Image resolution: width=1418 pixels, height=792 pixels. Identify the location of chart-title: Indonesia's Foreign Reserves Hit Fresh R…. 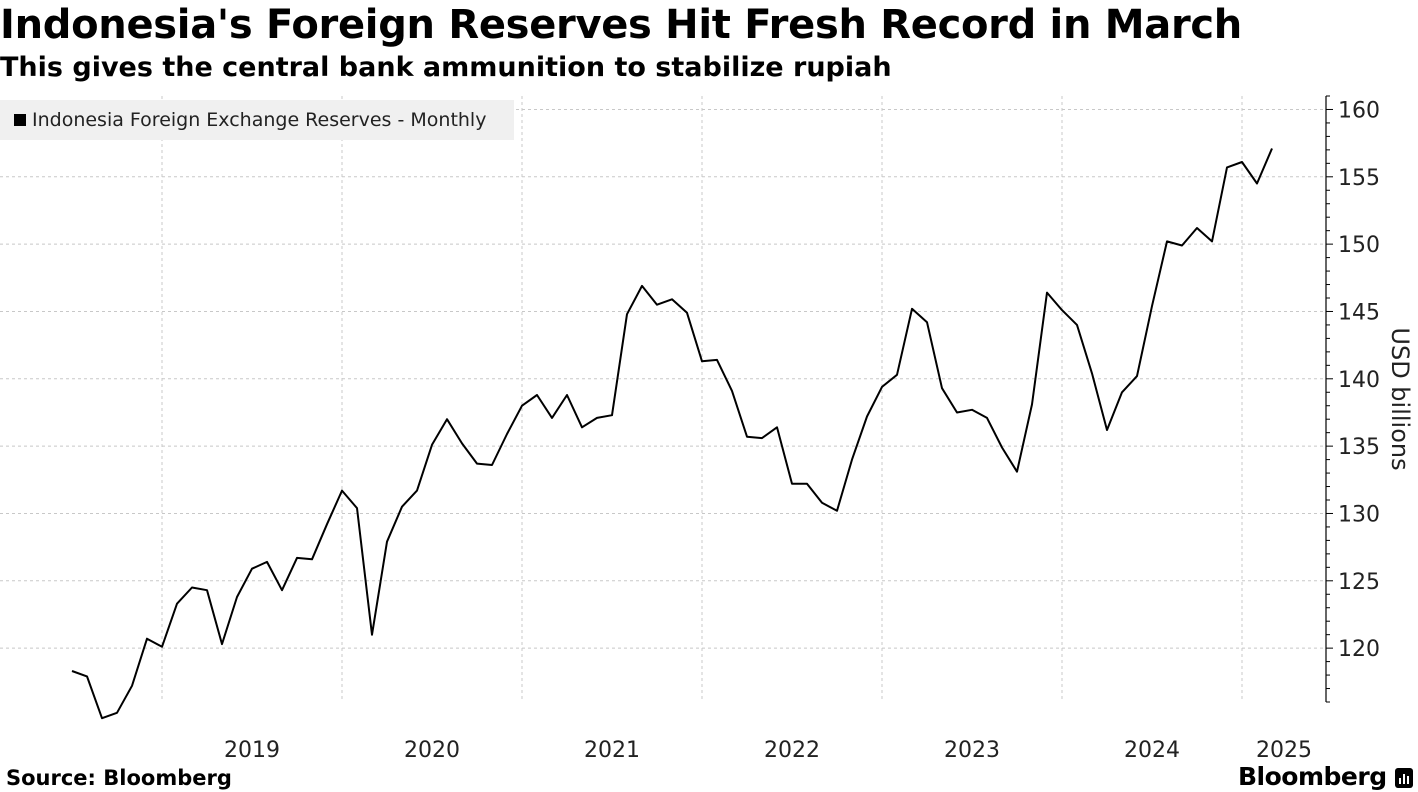
(621, 25).